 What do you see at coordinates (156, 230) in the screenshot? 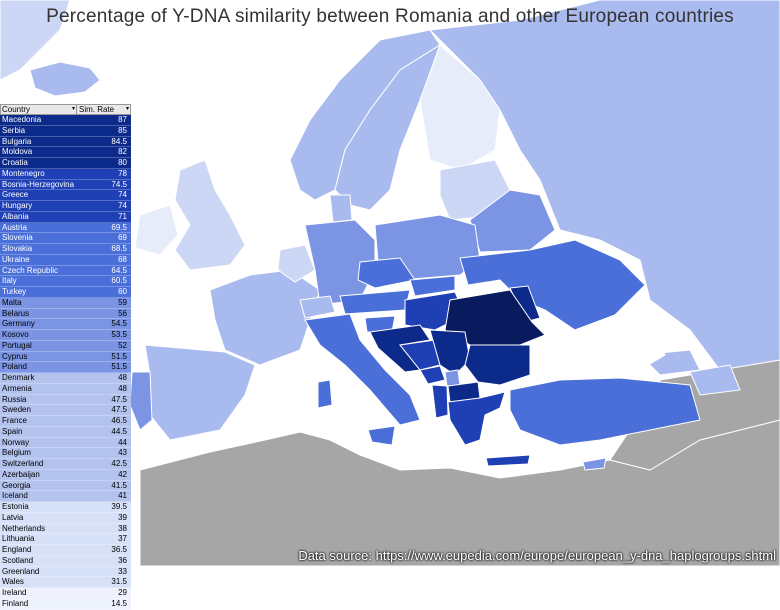
I see `region-ireland` at bounding box center [156, 230].